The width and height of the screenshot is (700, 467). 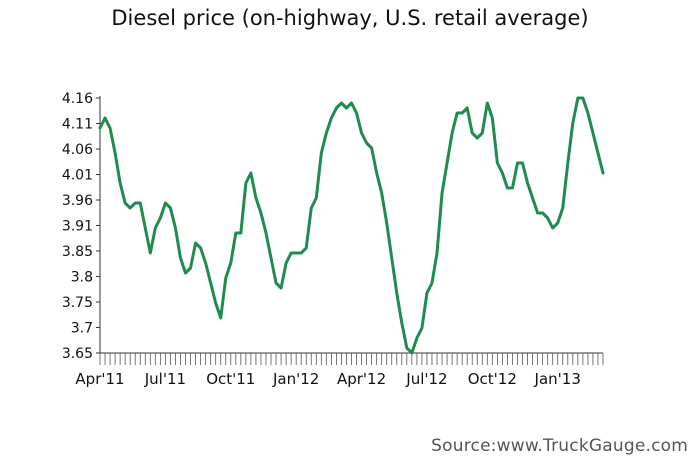 What do you see at coordinates (361, 379) in the screenshot?
I see `x-tick-label: Apr'12` at bounding box center [361, 379].